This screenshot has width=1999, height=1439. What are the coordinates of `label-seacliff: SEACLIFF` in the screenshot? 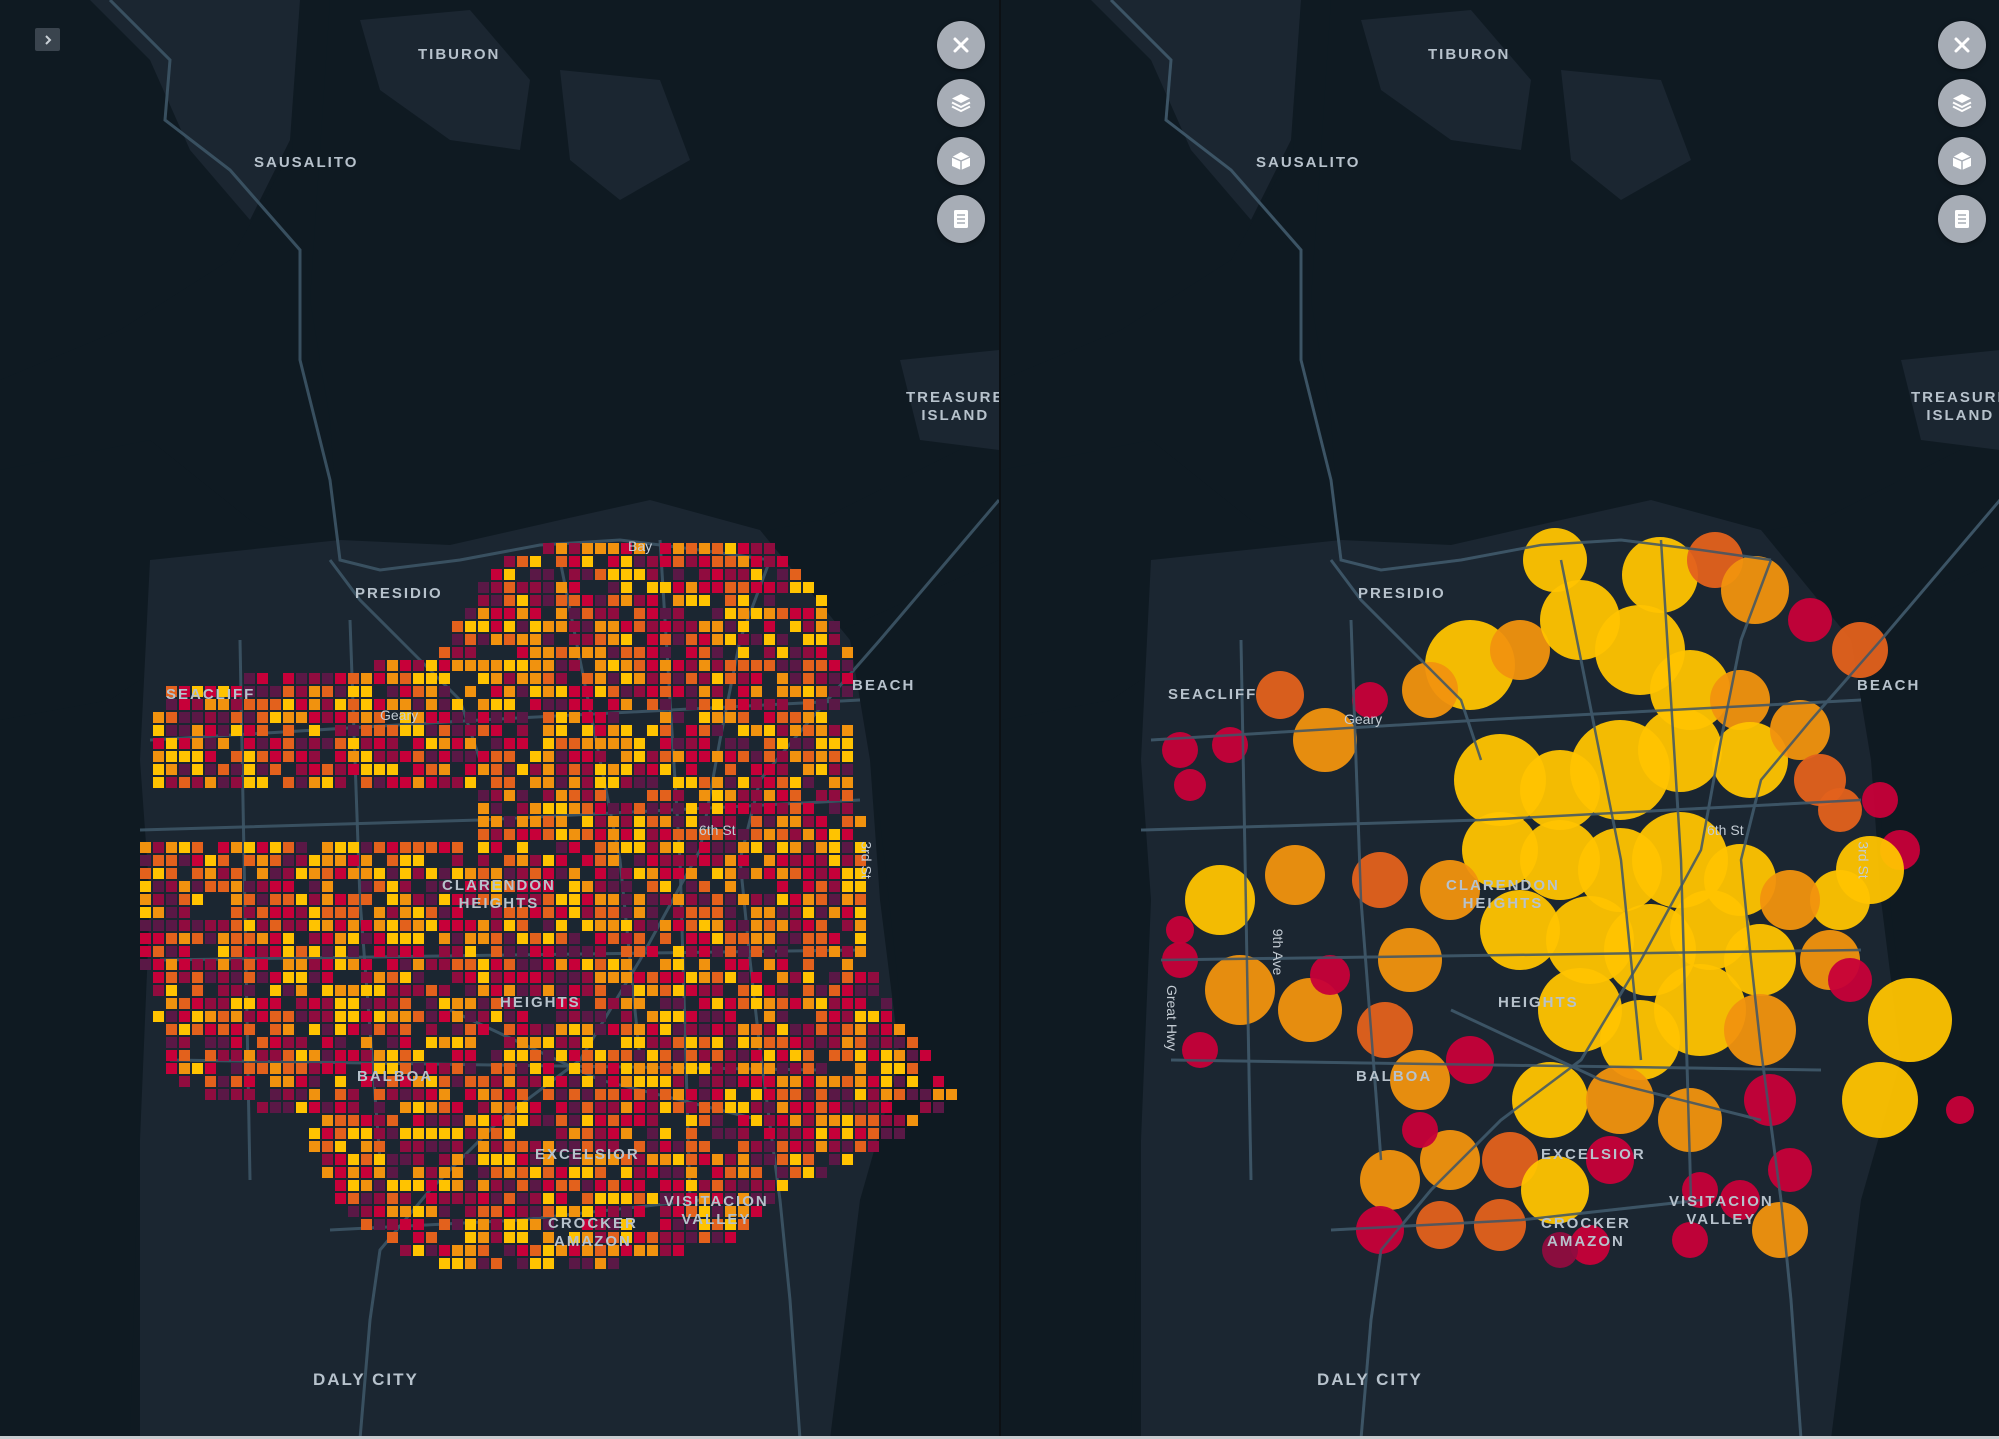 It's located at (1213, 694).